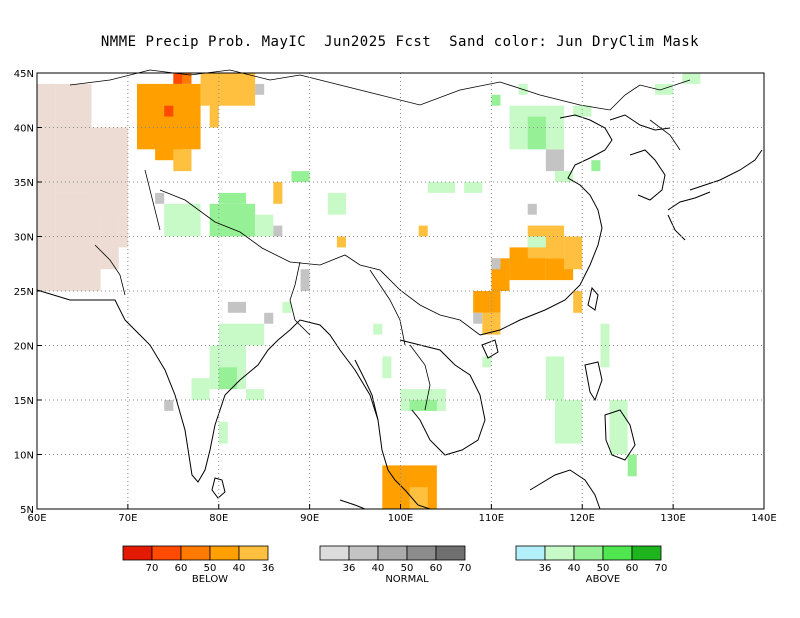 Image resolution: width=800 pixels, height=618 pixels. What do you see at coordinates (407, 568) in the screenshot?
I see `normal-legend-number: 50` at bounding box center [407, 568].